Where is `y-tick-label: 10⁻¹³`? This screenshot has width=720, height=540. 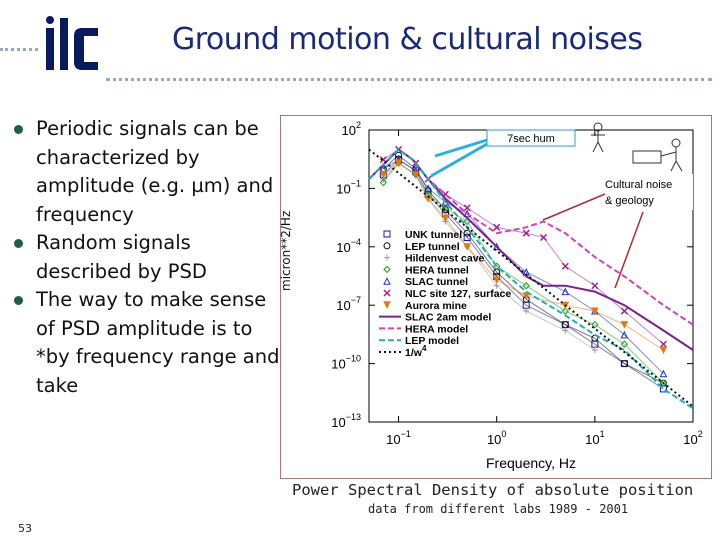
y-tick-label: 10⁻¹³ is located at coordinates (346, 421).